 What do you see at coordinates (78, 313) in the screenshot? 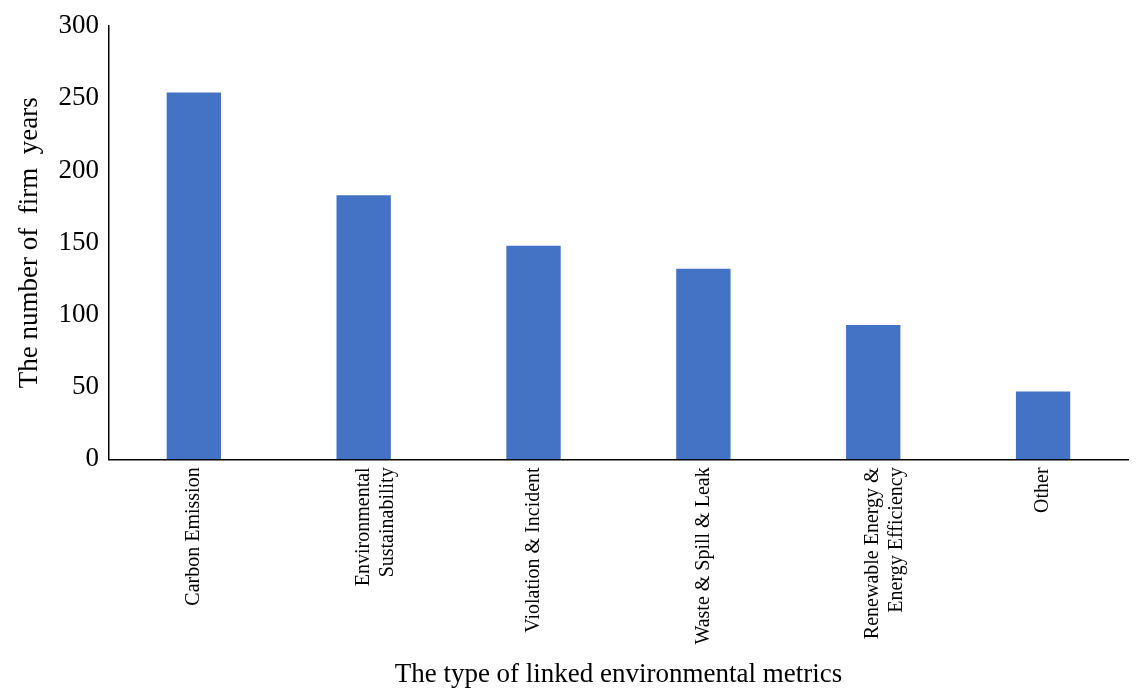
I see `y-tick-label: 100` at bounding box center [78, 313].